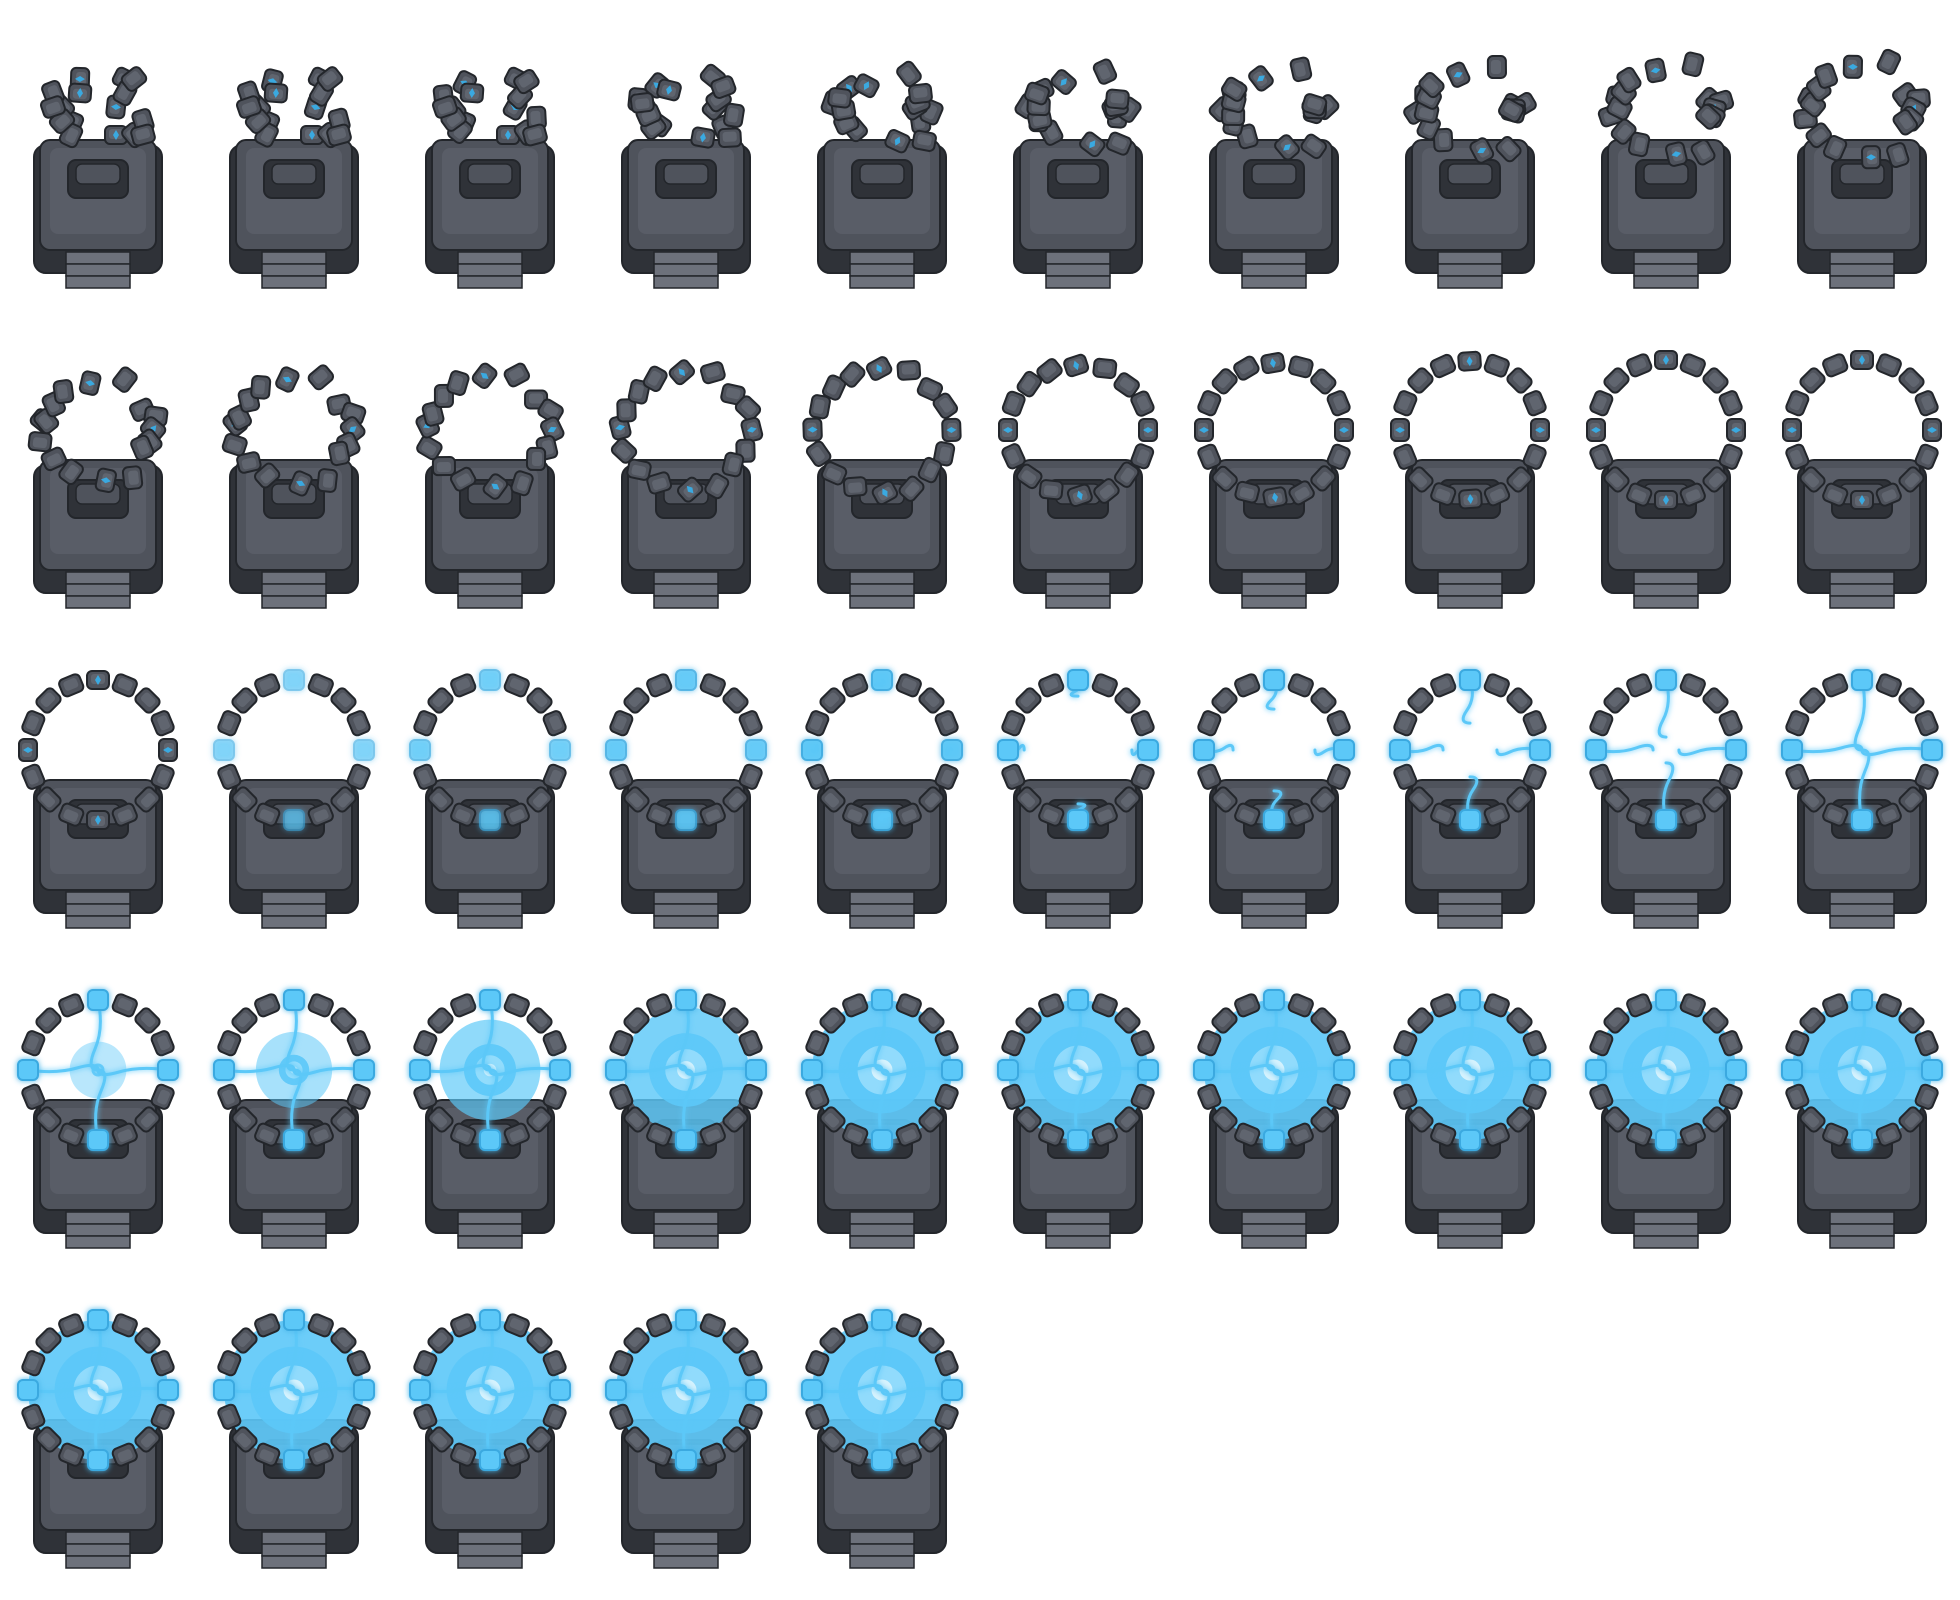 The height and width of the screenshot is (1600, 1960). What do you see at coordinates (294, 430) in the screenshot?
I see `portal-ring` at bounding box center [294, 430].